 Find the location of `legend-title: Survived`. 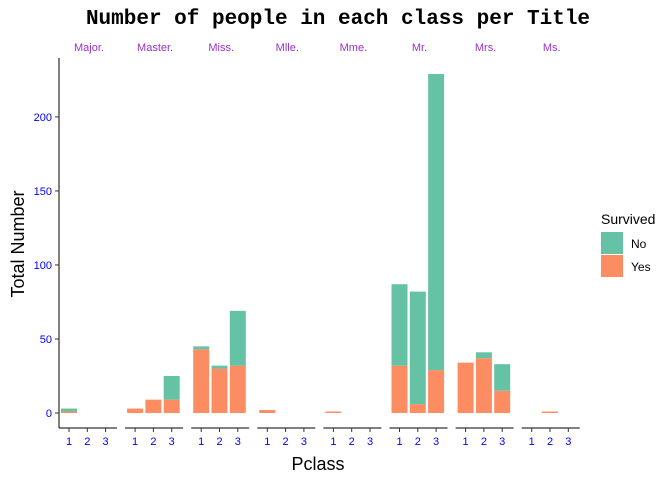

legend-title: Survived is located at coordinates (628, 219).